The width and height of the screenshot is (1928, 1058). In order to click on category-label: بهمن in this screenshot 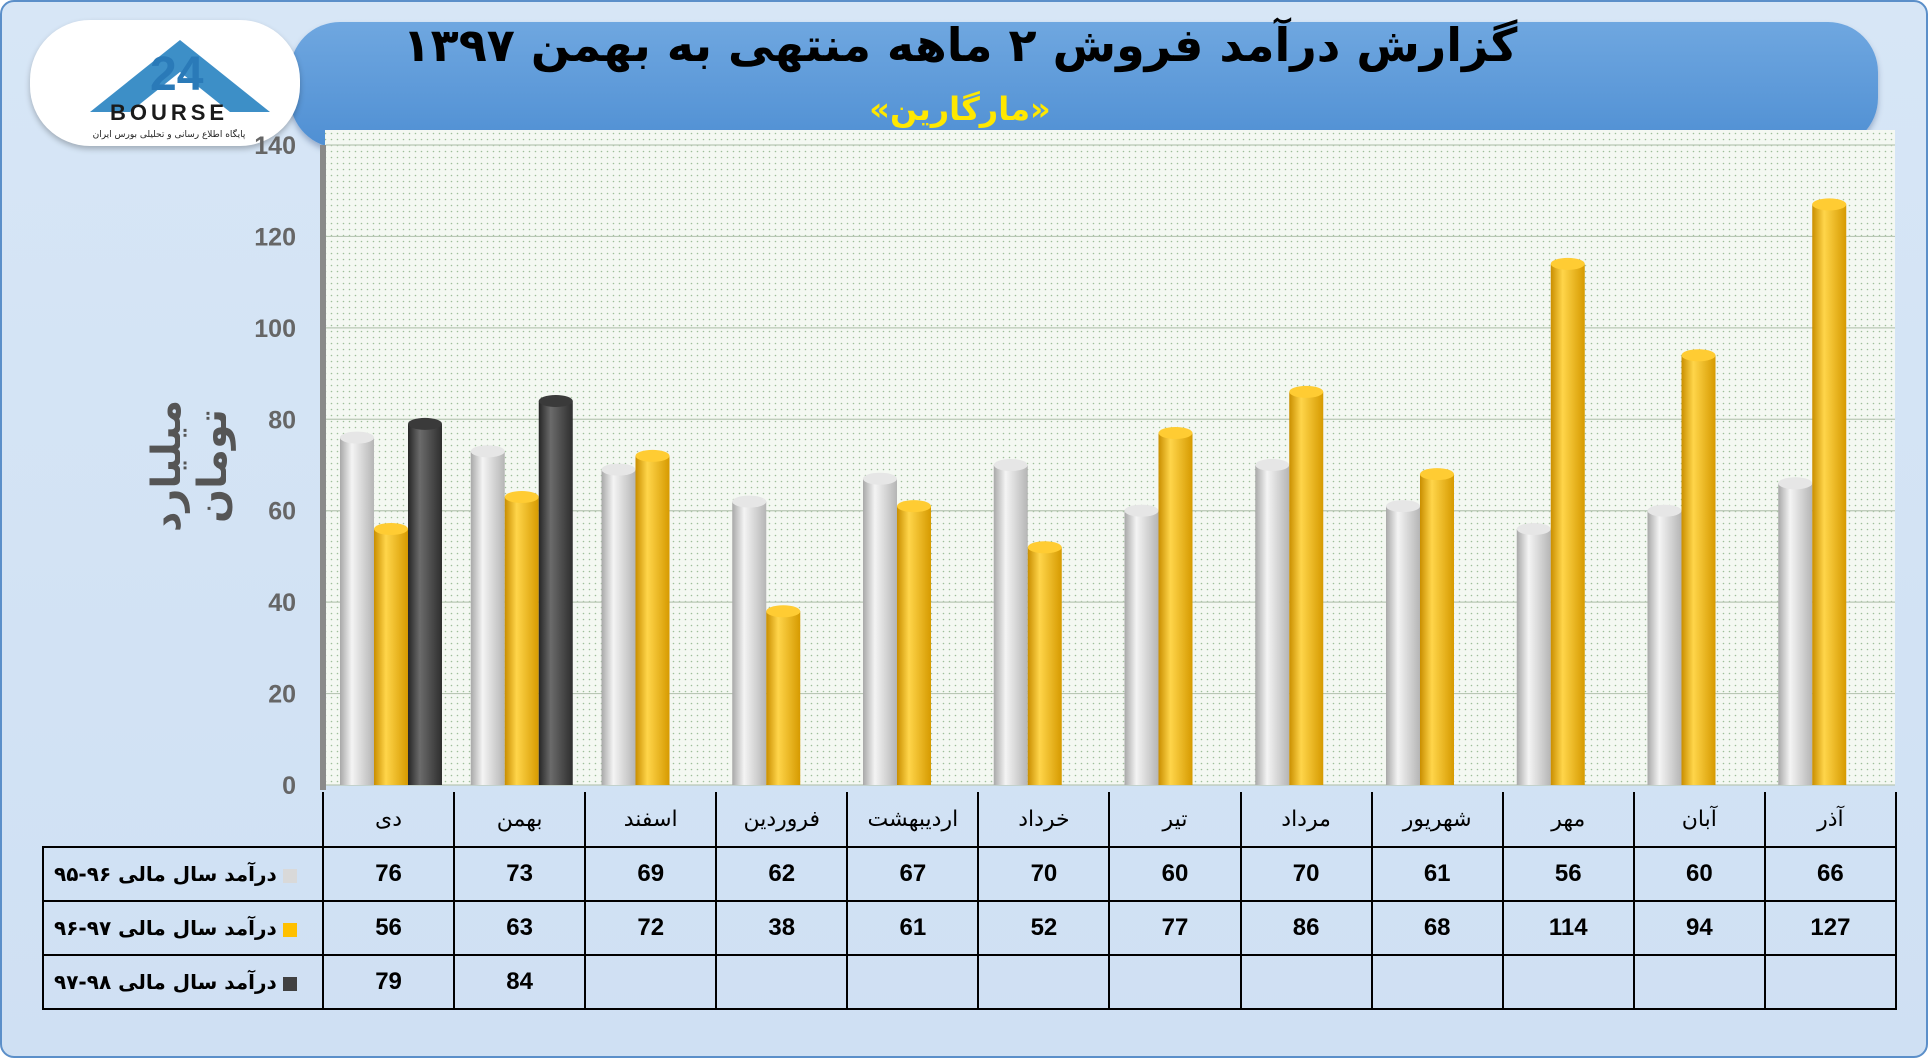, I will do `click(520, 820)`.